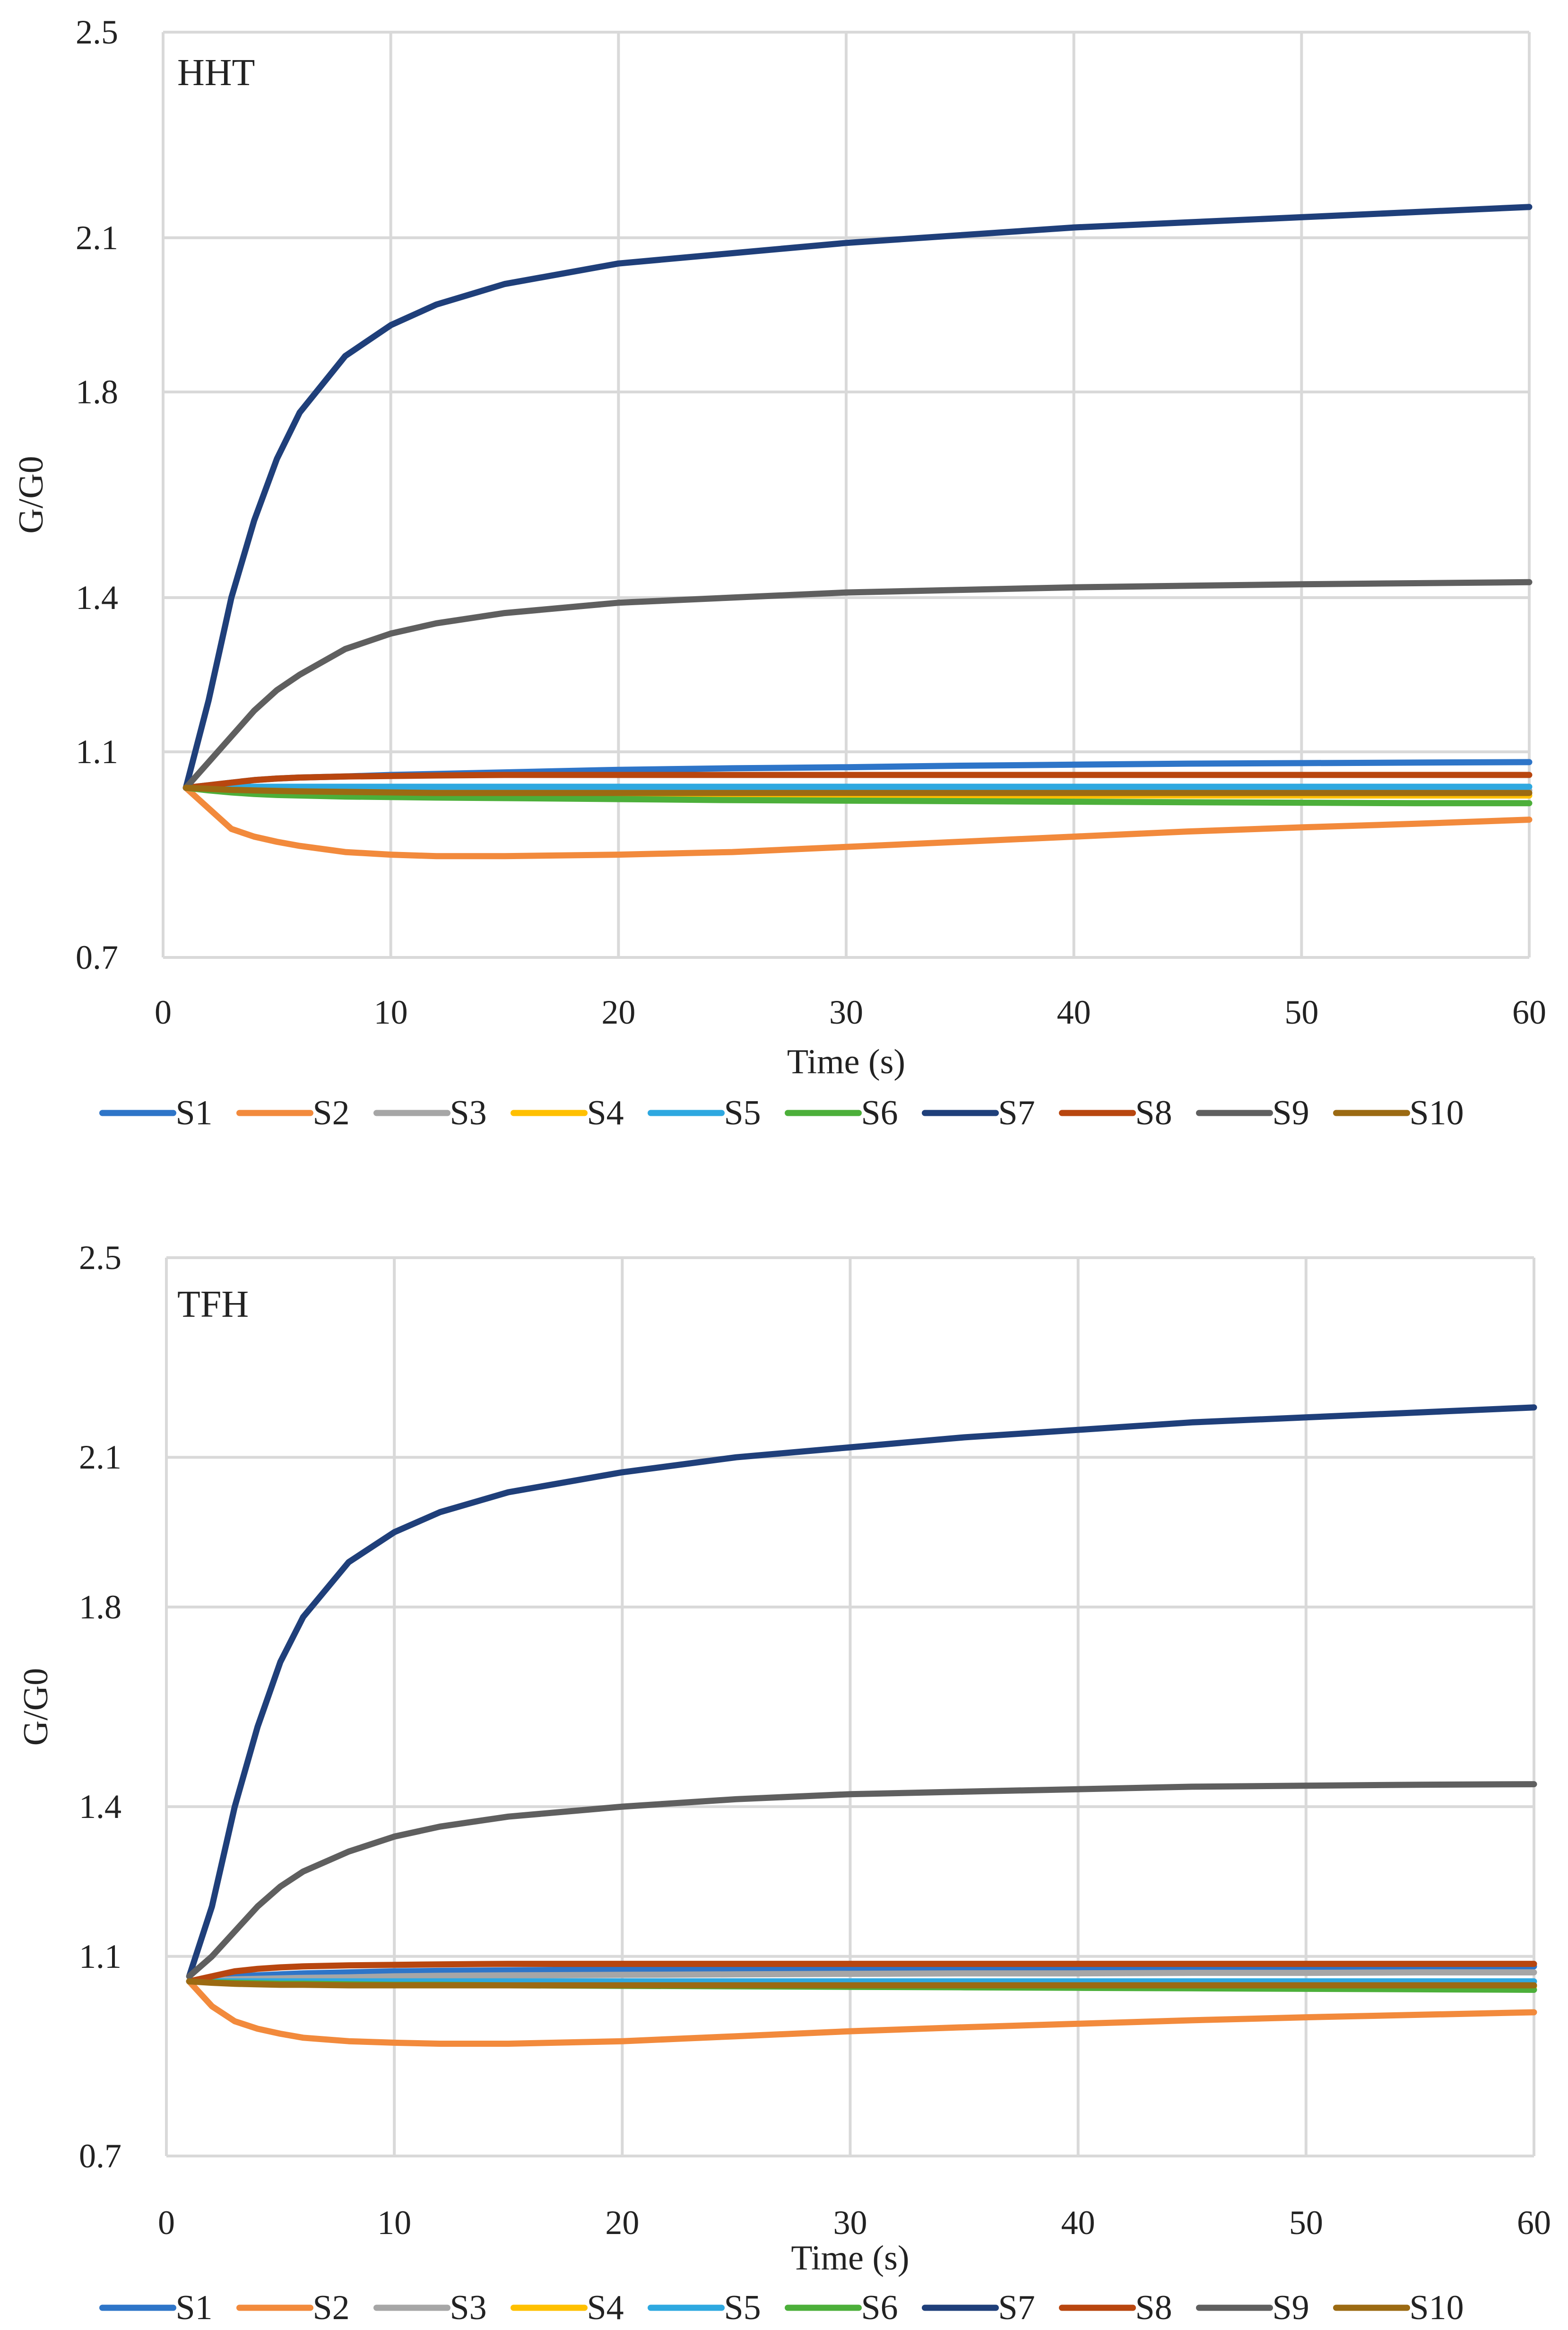 The image size is (1568, 2330). I want to click on panel-title: TFH, so click(213, 1304).